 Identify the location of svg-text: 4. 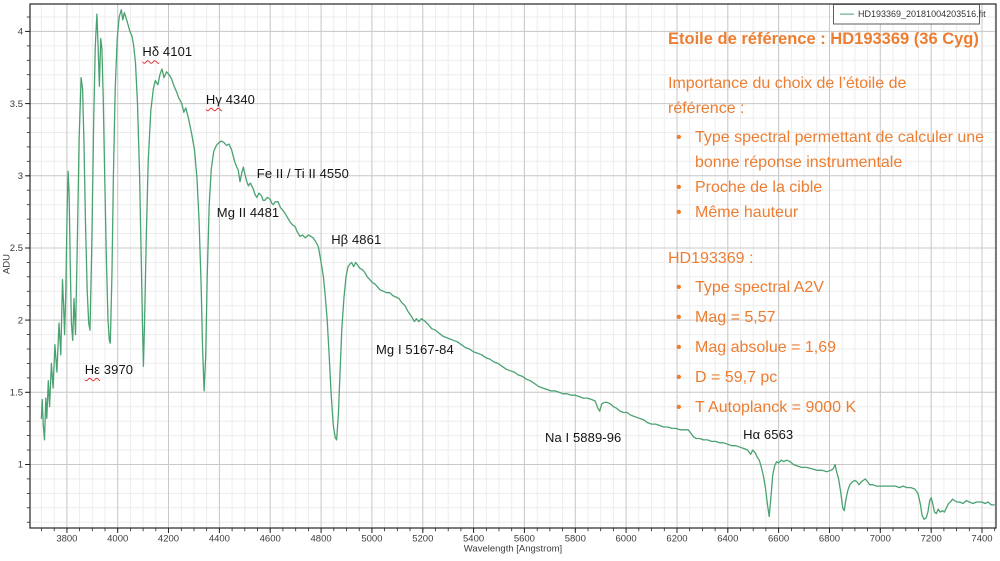
(20, 32).